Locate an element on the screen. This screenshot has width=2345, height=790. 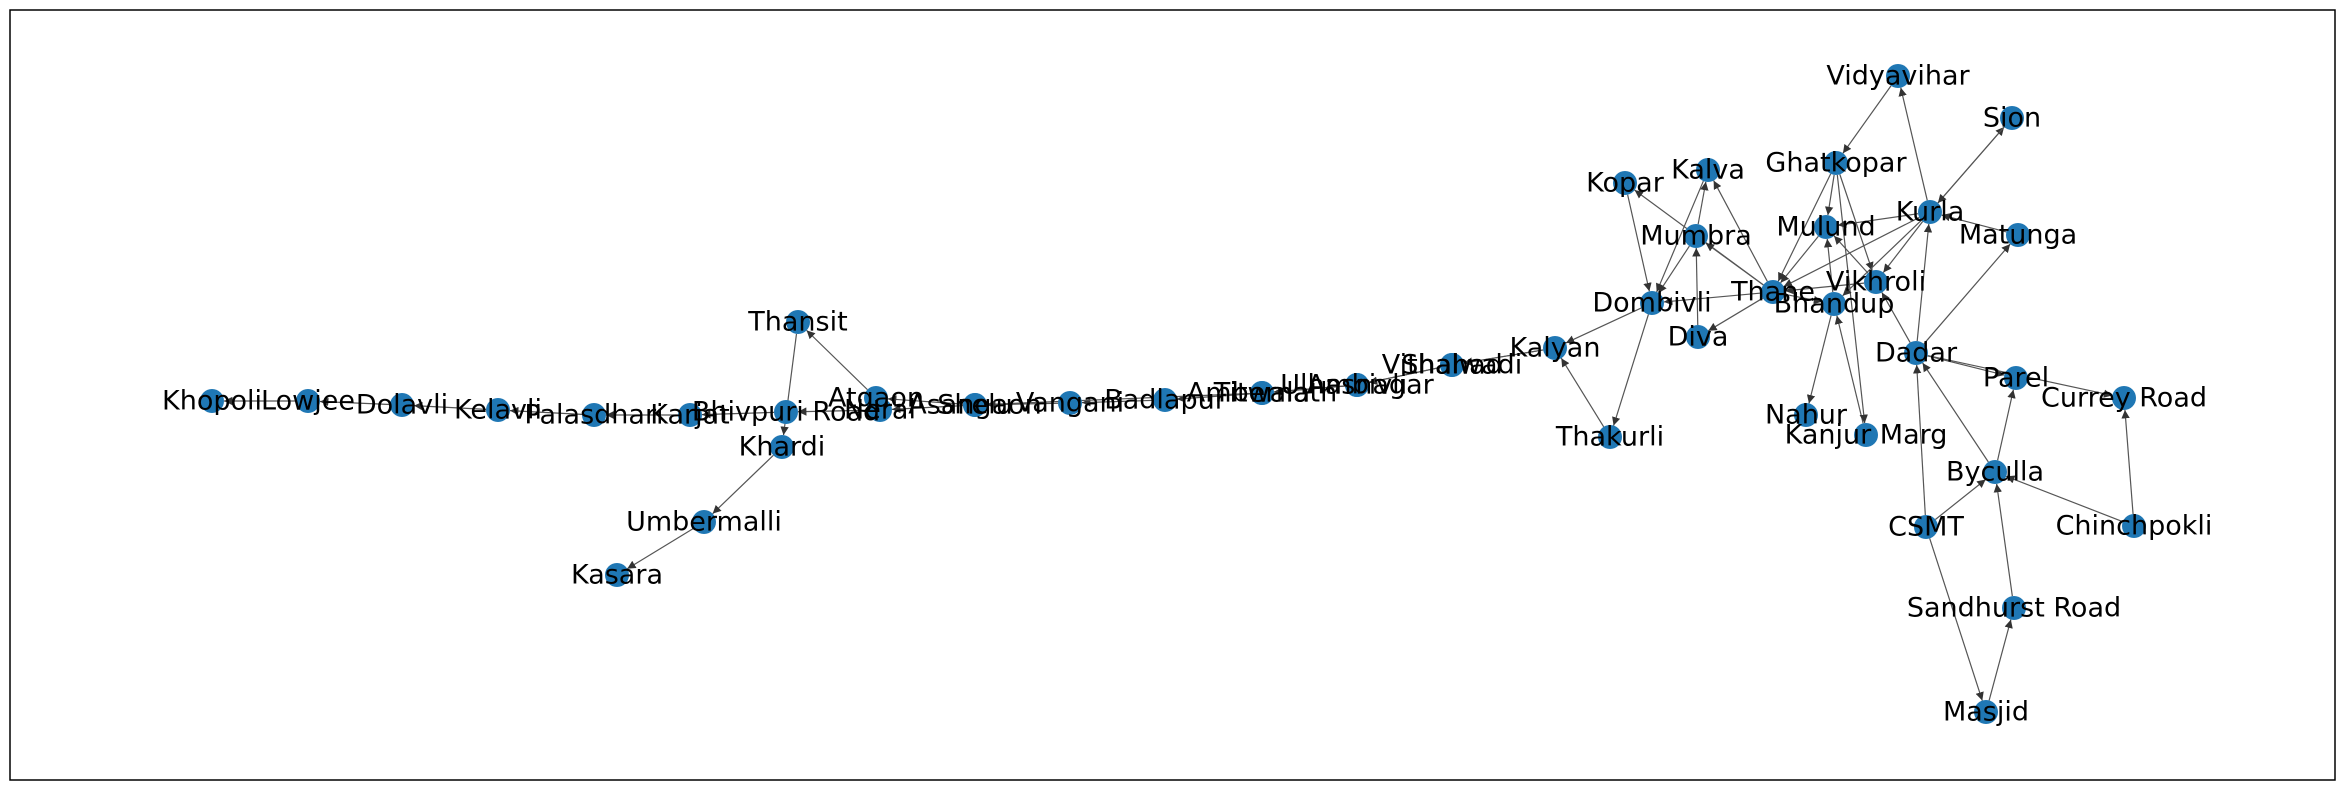
node-label-kanjur-marg: Kanjur Marg is located at coordinates (1866, 435).